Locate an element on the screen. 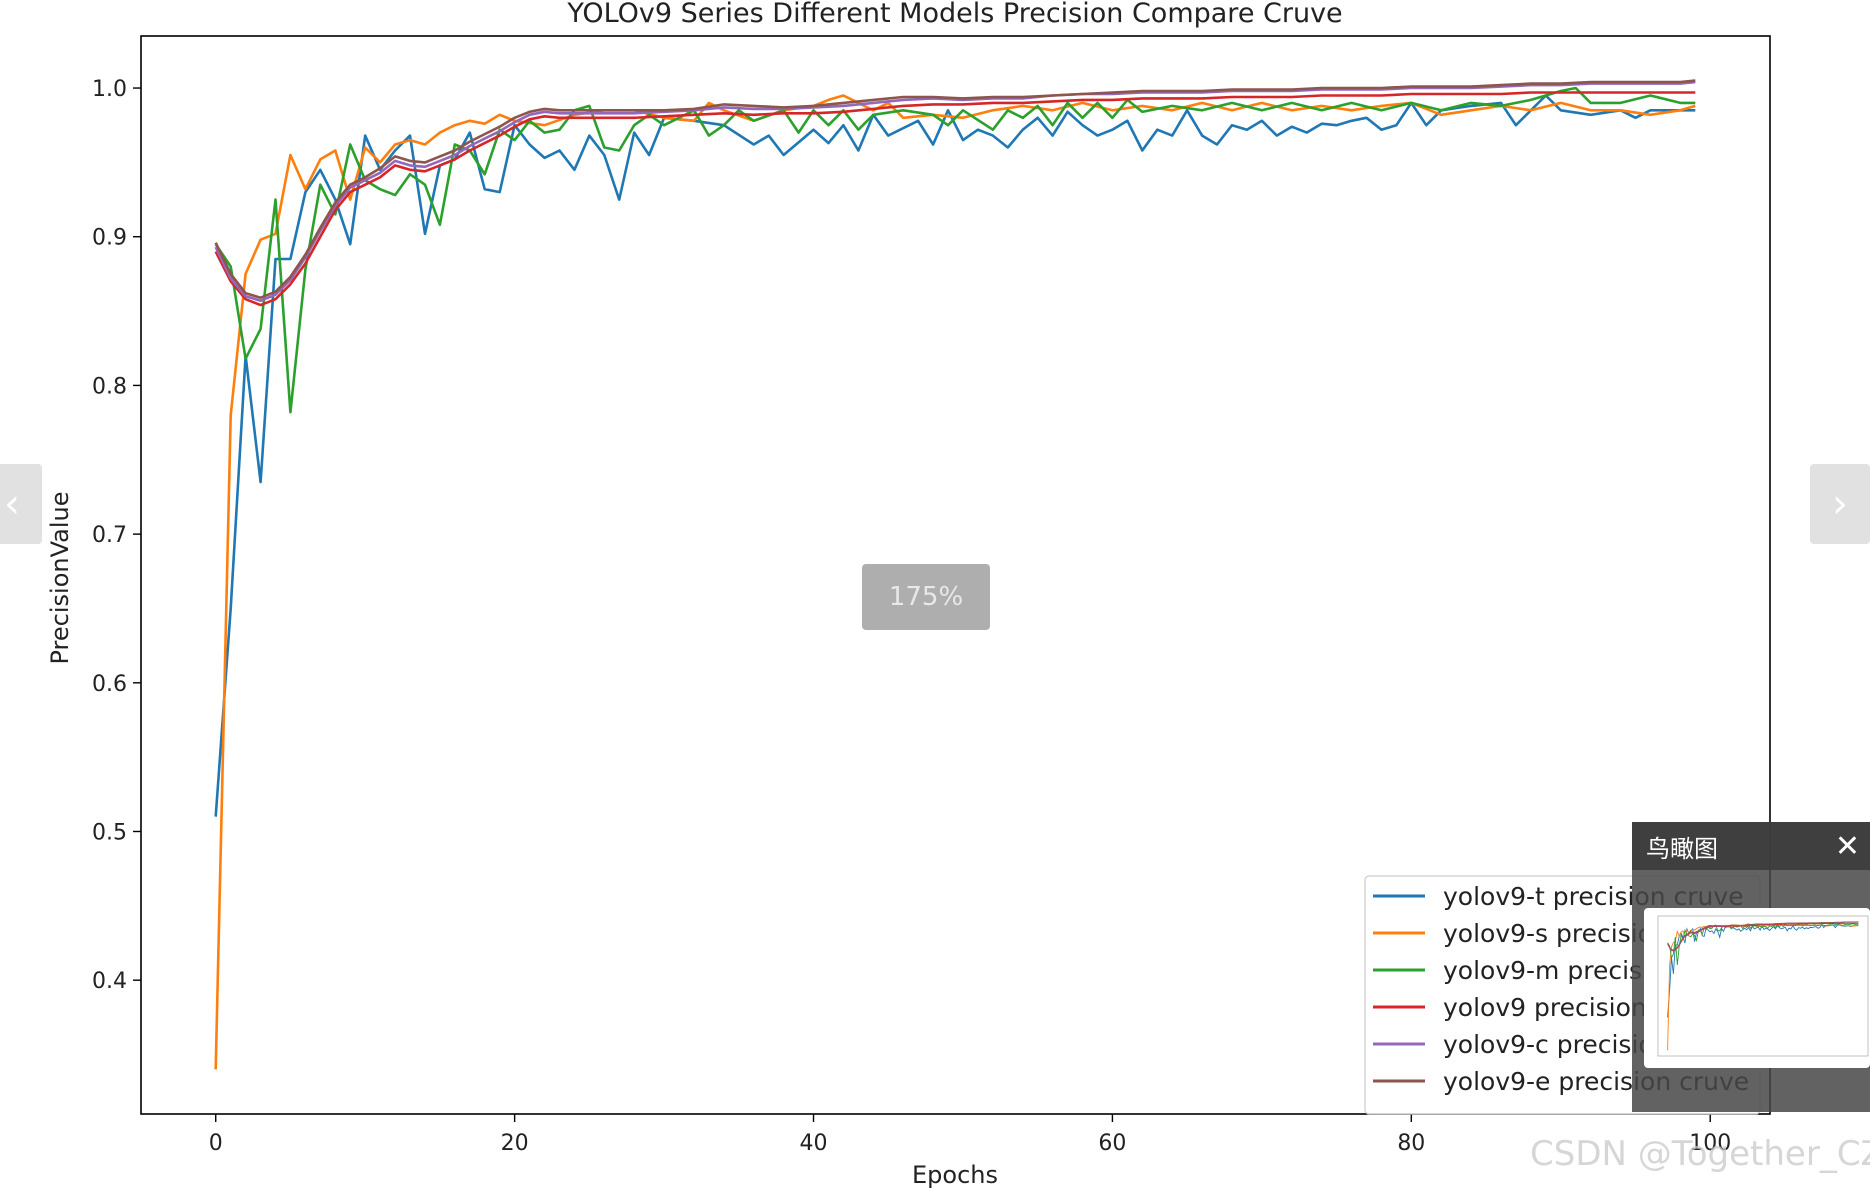 This screenshot has height=1188, width=1870. x-tick-label: 0 is located at coordinates (216, 1143).